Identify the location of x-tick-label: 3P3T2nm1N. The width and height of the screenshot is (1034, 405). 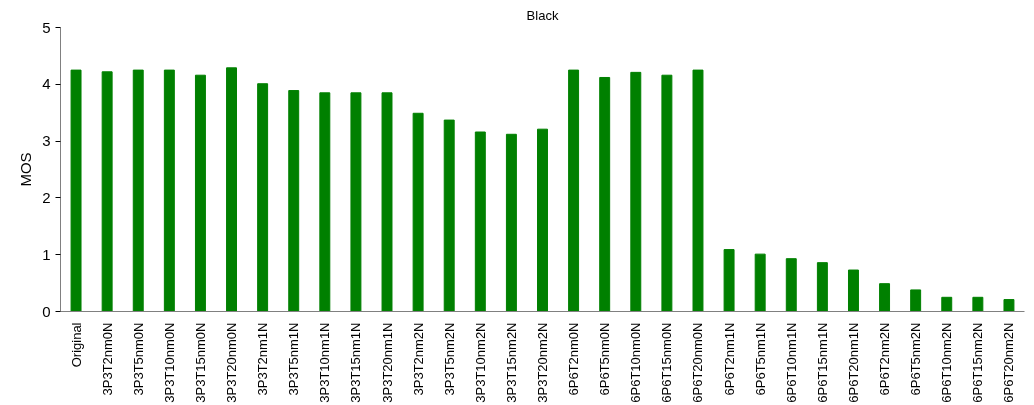
(263, 359).